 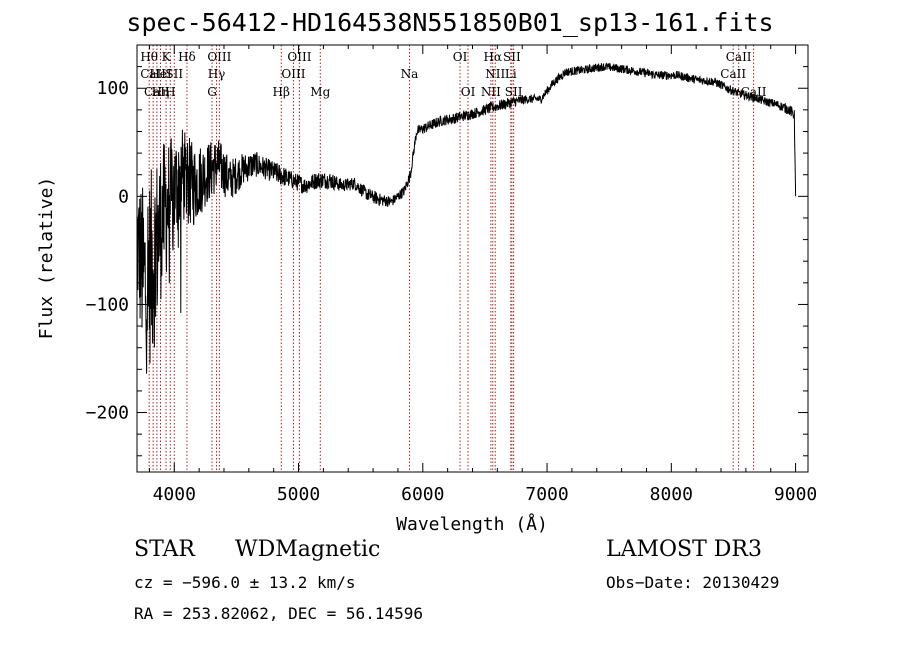 What do you see at coordinates (492, 57) in the screenshot?
I see `marker-label: Hα` at bounding box center [492, 57].